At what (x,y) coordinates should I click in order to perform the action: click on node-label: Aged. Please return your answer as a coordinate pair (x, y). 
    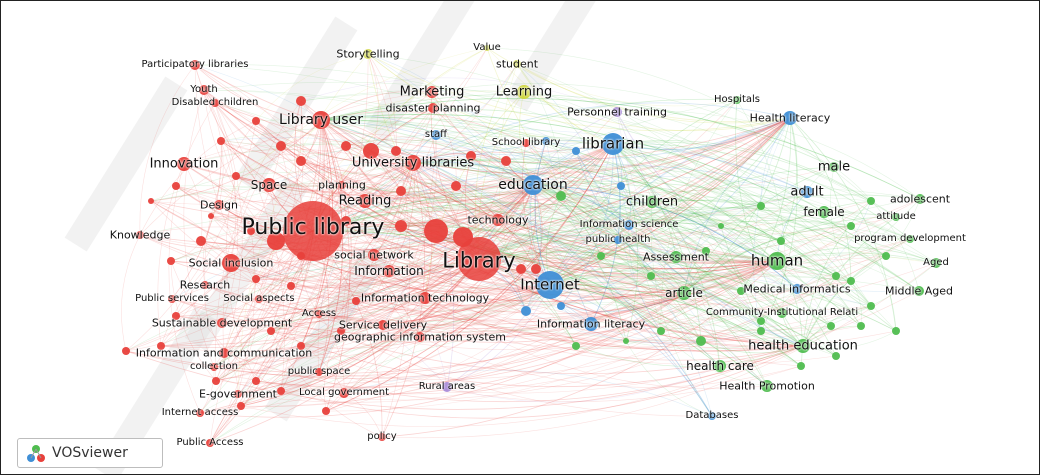
    Looking at the image, I should click on (936, 262).